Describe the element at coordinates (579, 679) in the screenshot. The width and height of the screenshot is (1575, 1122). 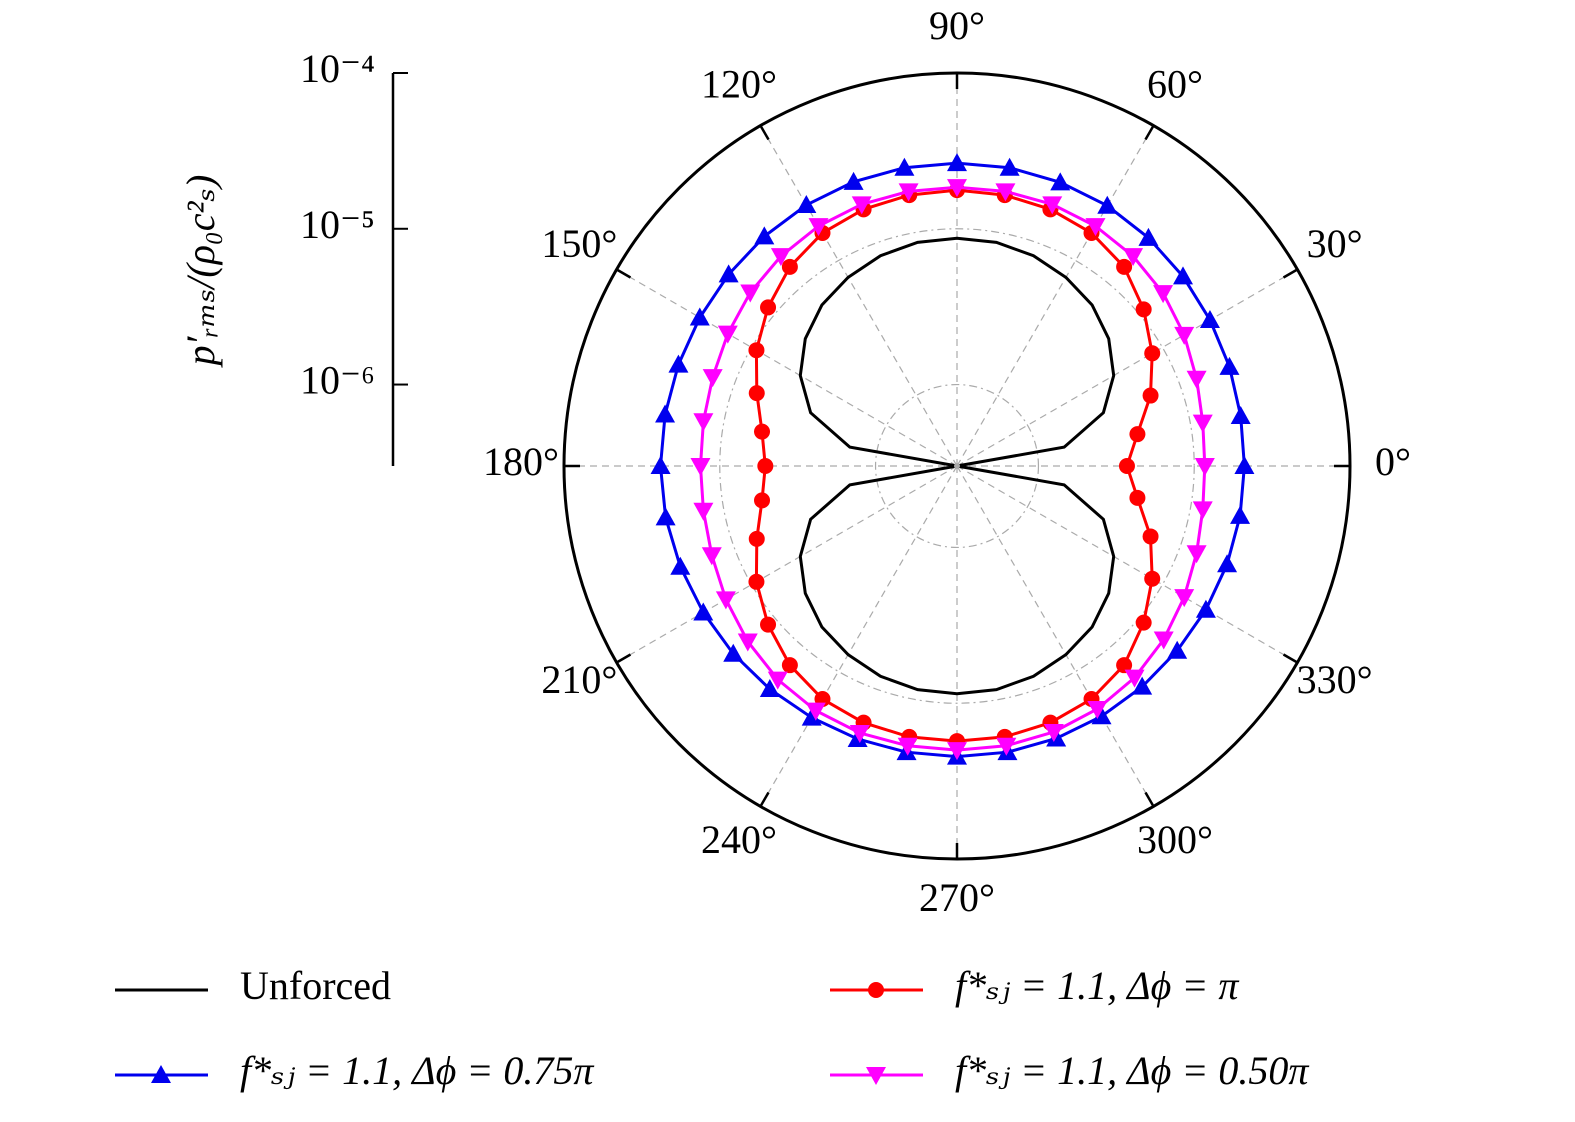
I see `angle-tick-label: 210°` at that location.